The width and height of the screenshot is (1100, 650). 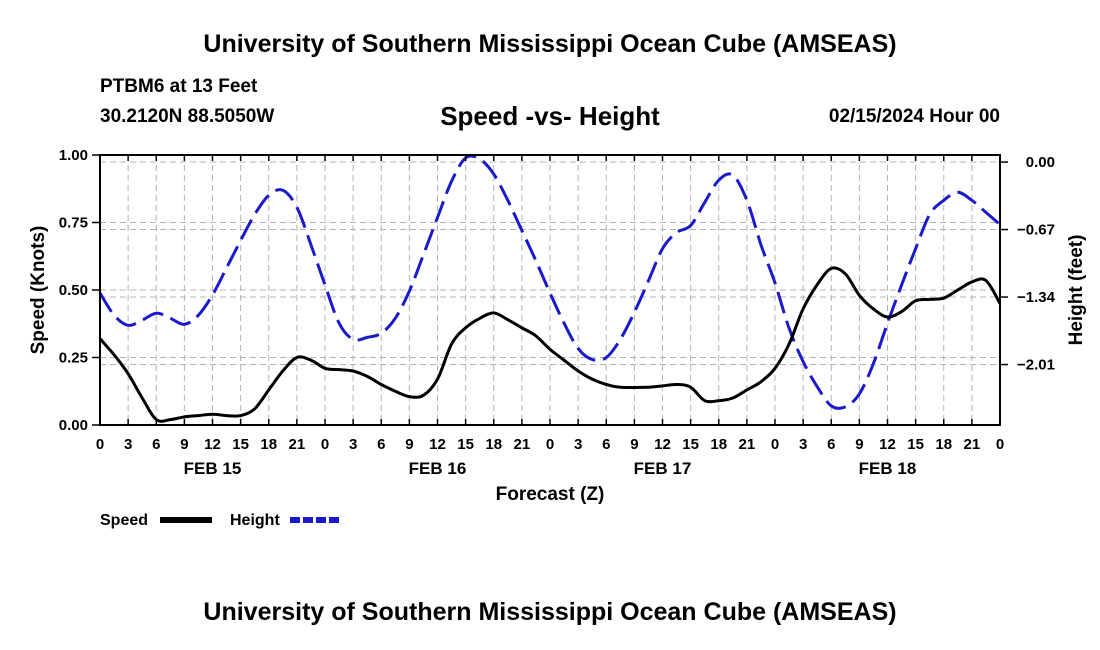 I want to click on legend-label-height: Height, so click(x=255, y=520).